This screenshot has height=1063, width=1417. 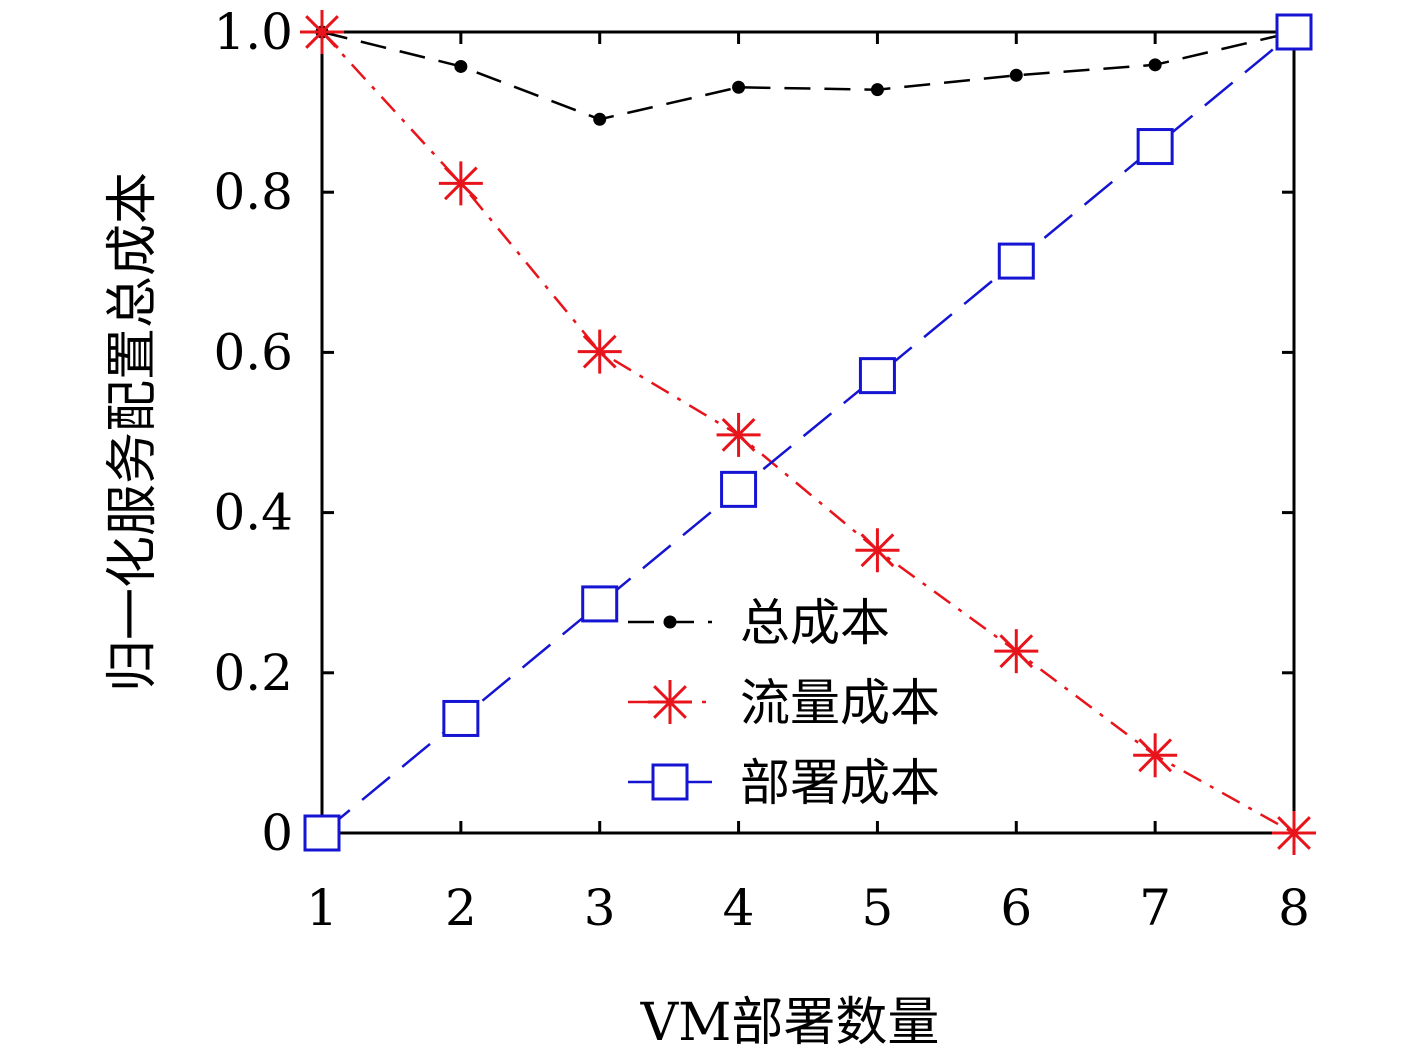 I want to click on legend-entry: 总成本, so click(x=759, y=623).